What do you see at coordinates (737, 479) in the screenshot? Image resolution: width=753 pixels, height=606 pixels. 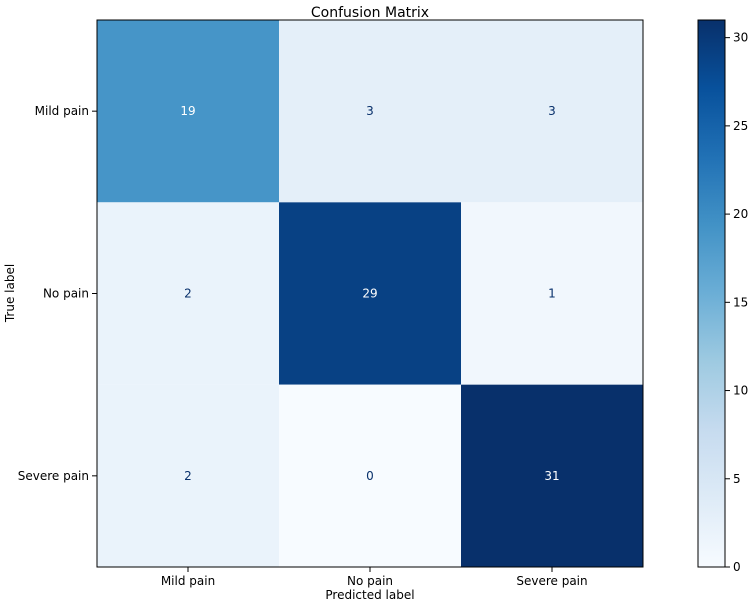 I see `colorbar-tick-label: 5` at bounding box center [737, 479].